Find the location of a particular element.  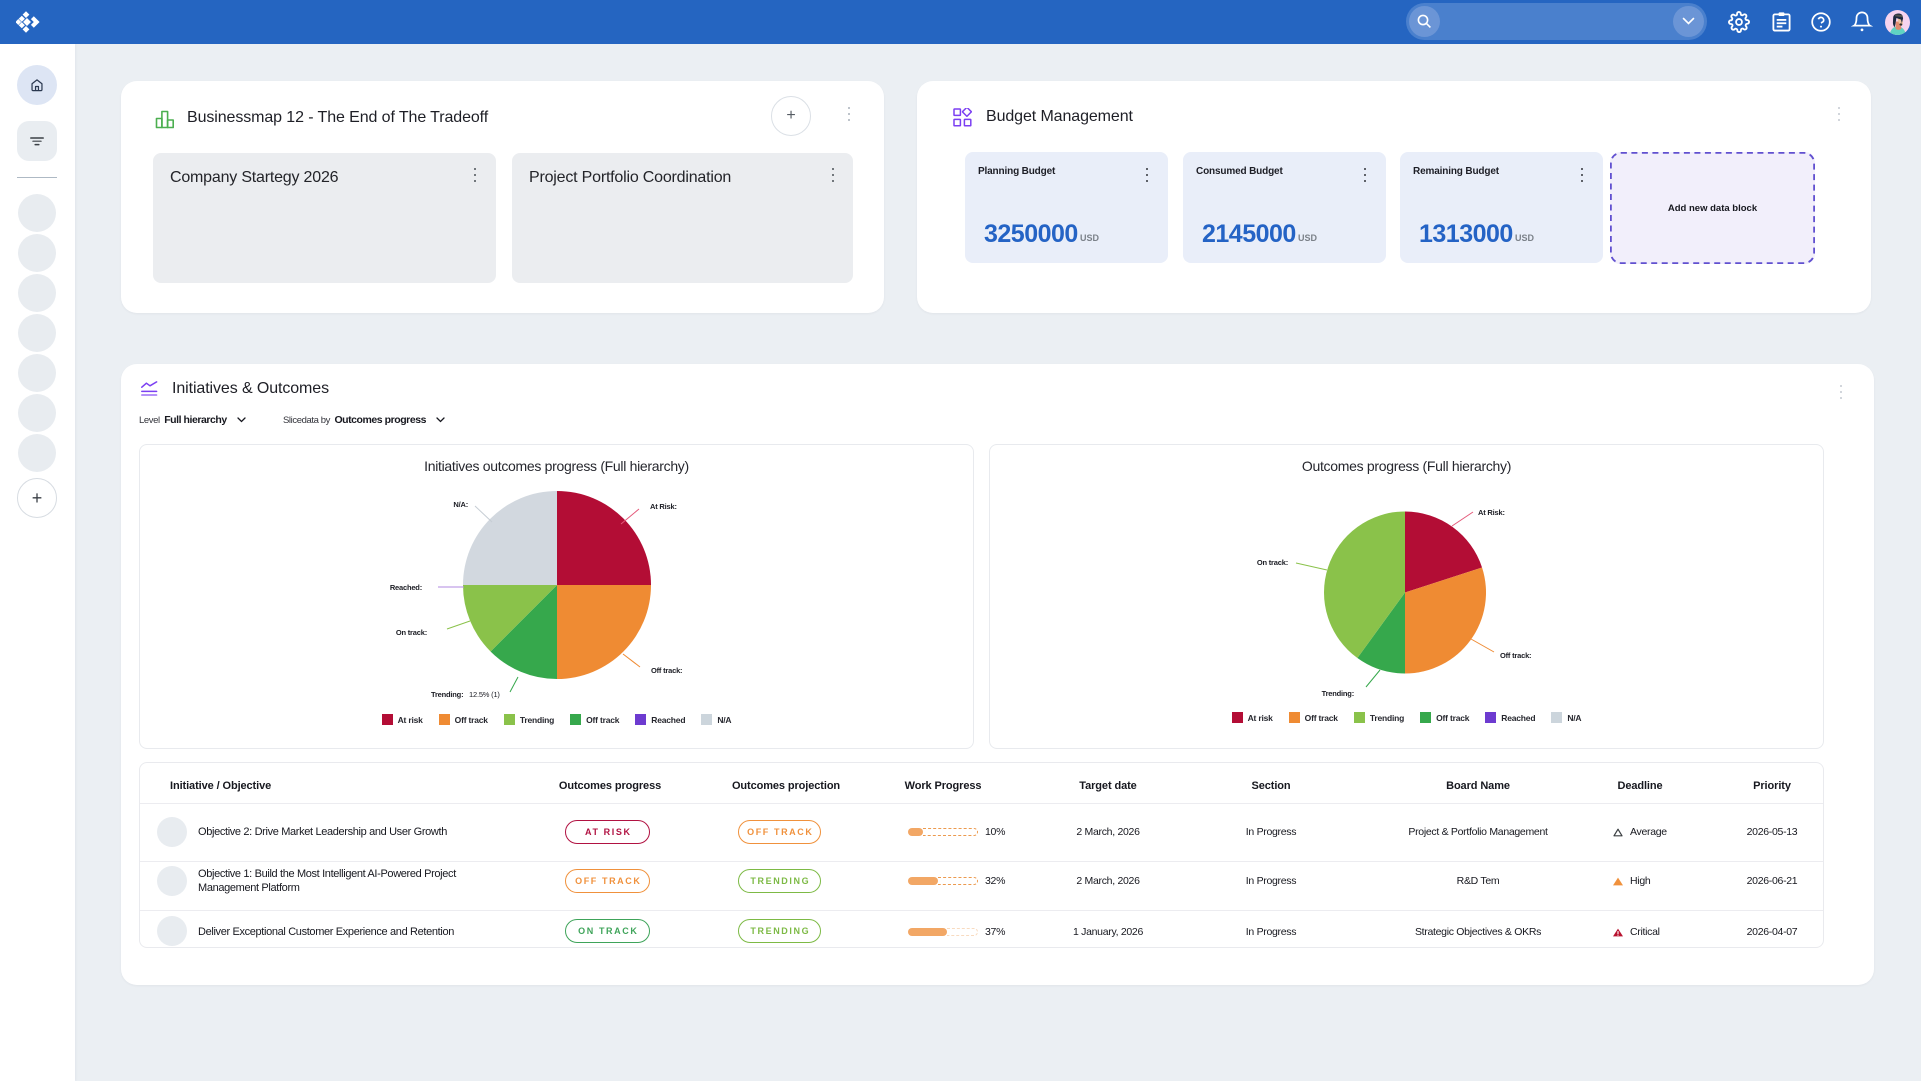

svg-text: Reached: is located at coordinates (406, 587).